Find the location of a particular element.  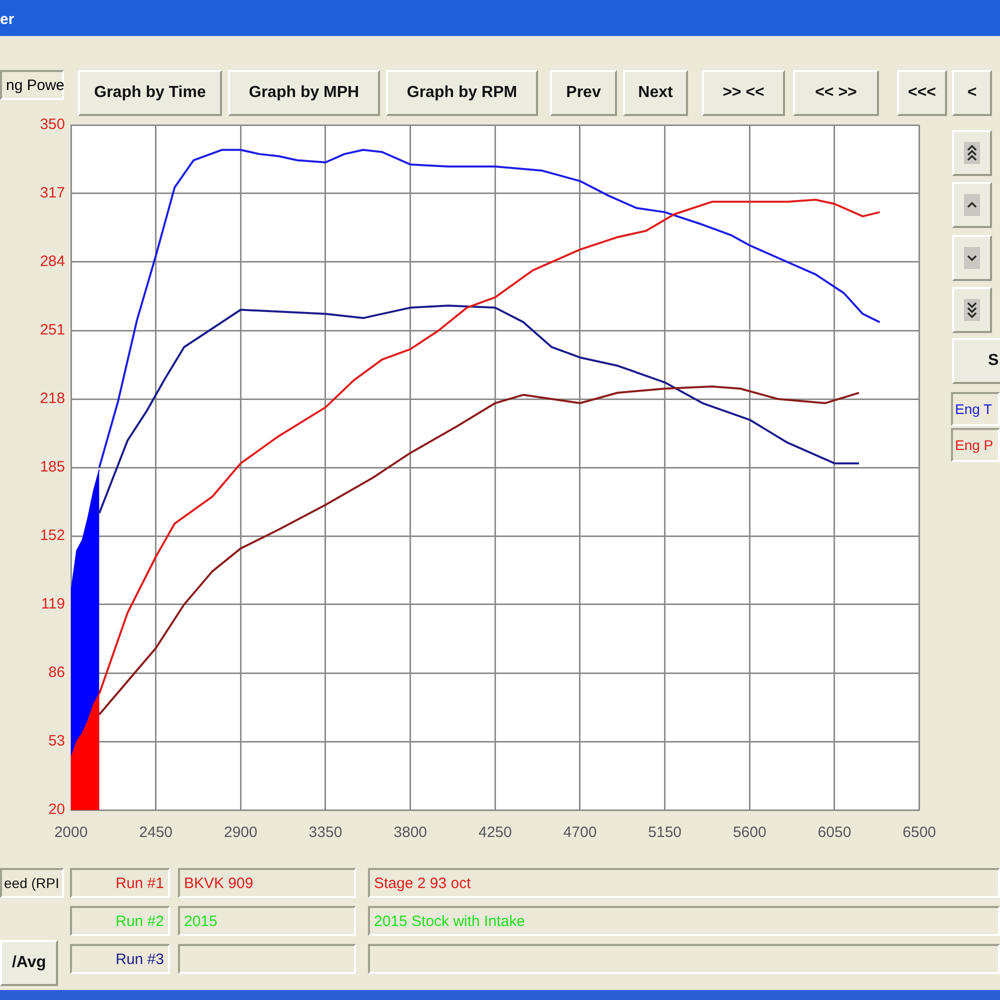

text: Graph by Time is located at coordinates (150, 93).